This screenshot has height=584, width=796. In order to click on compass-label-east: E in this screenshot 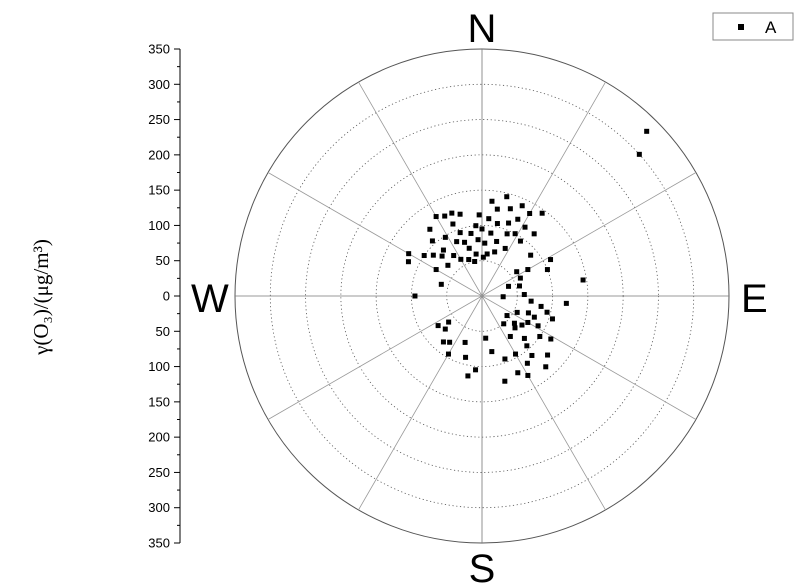, I will do `click(754, 299)`.